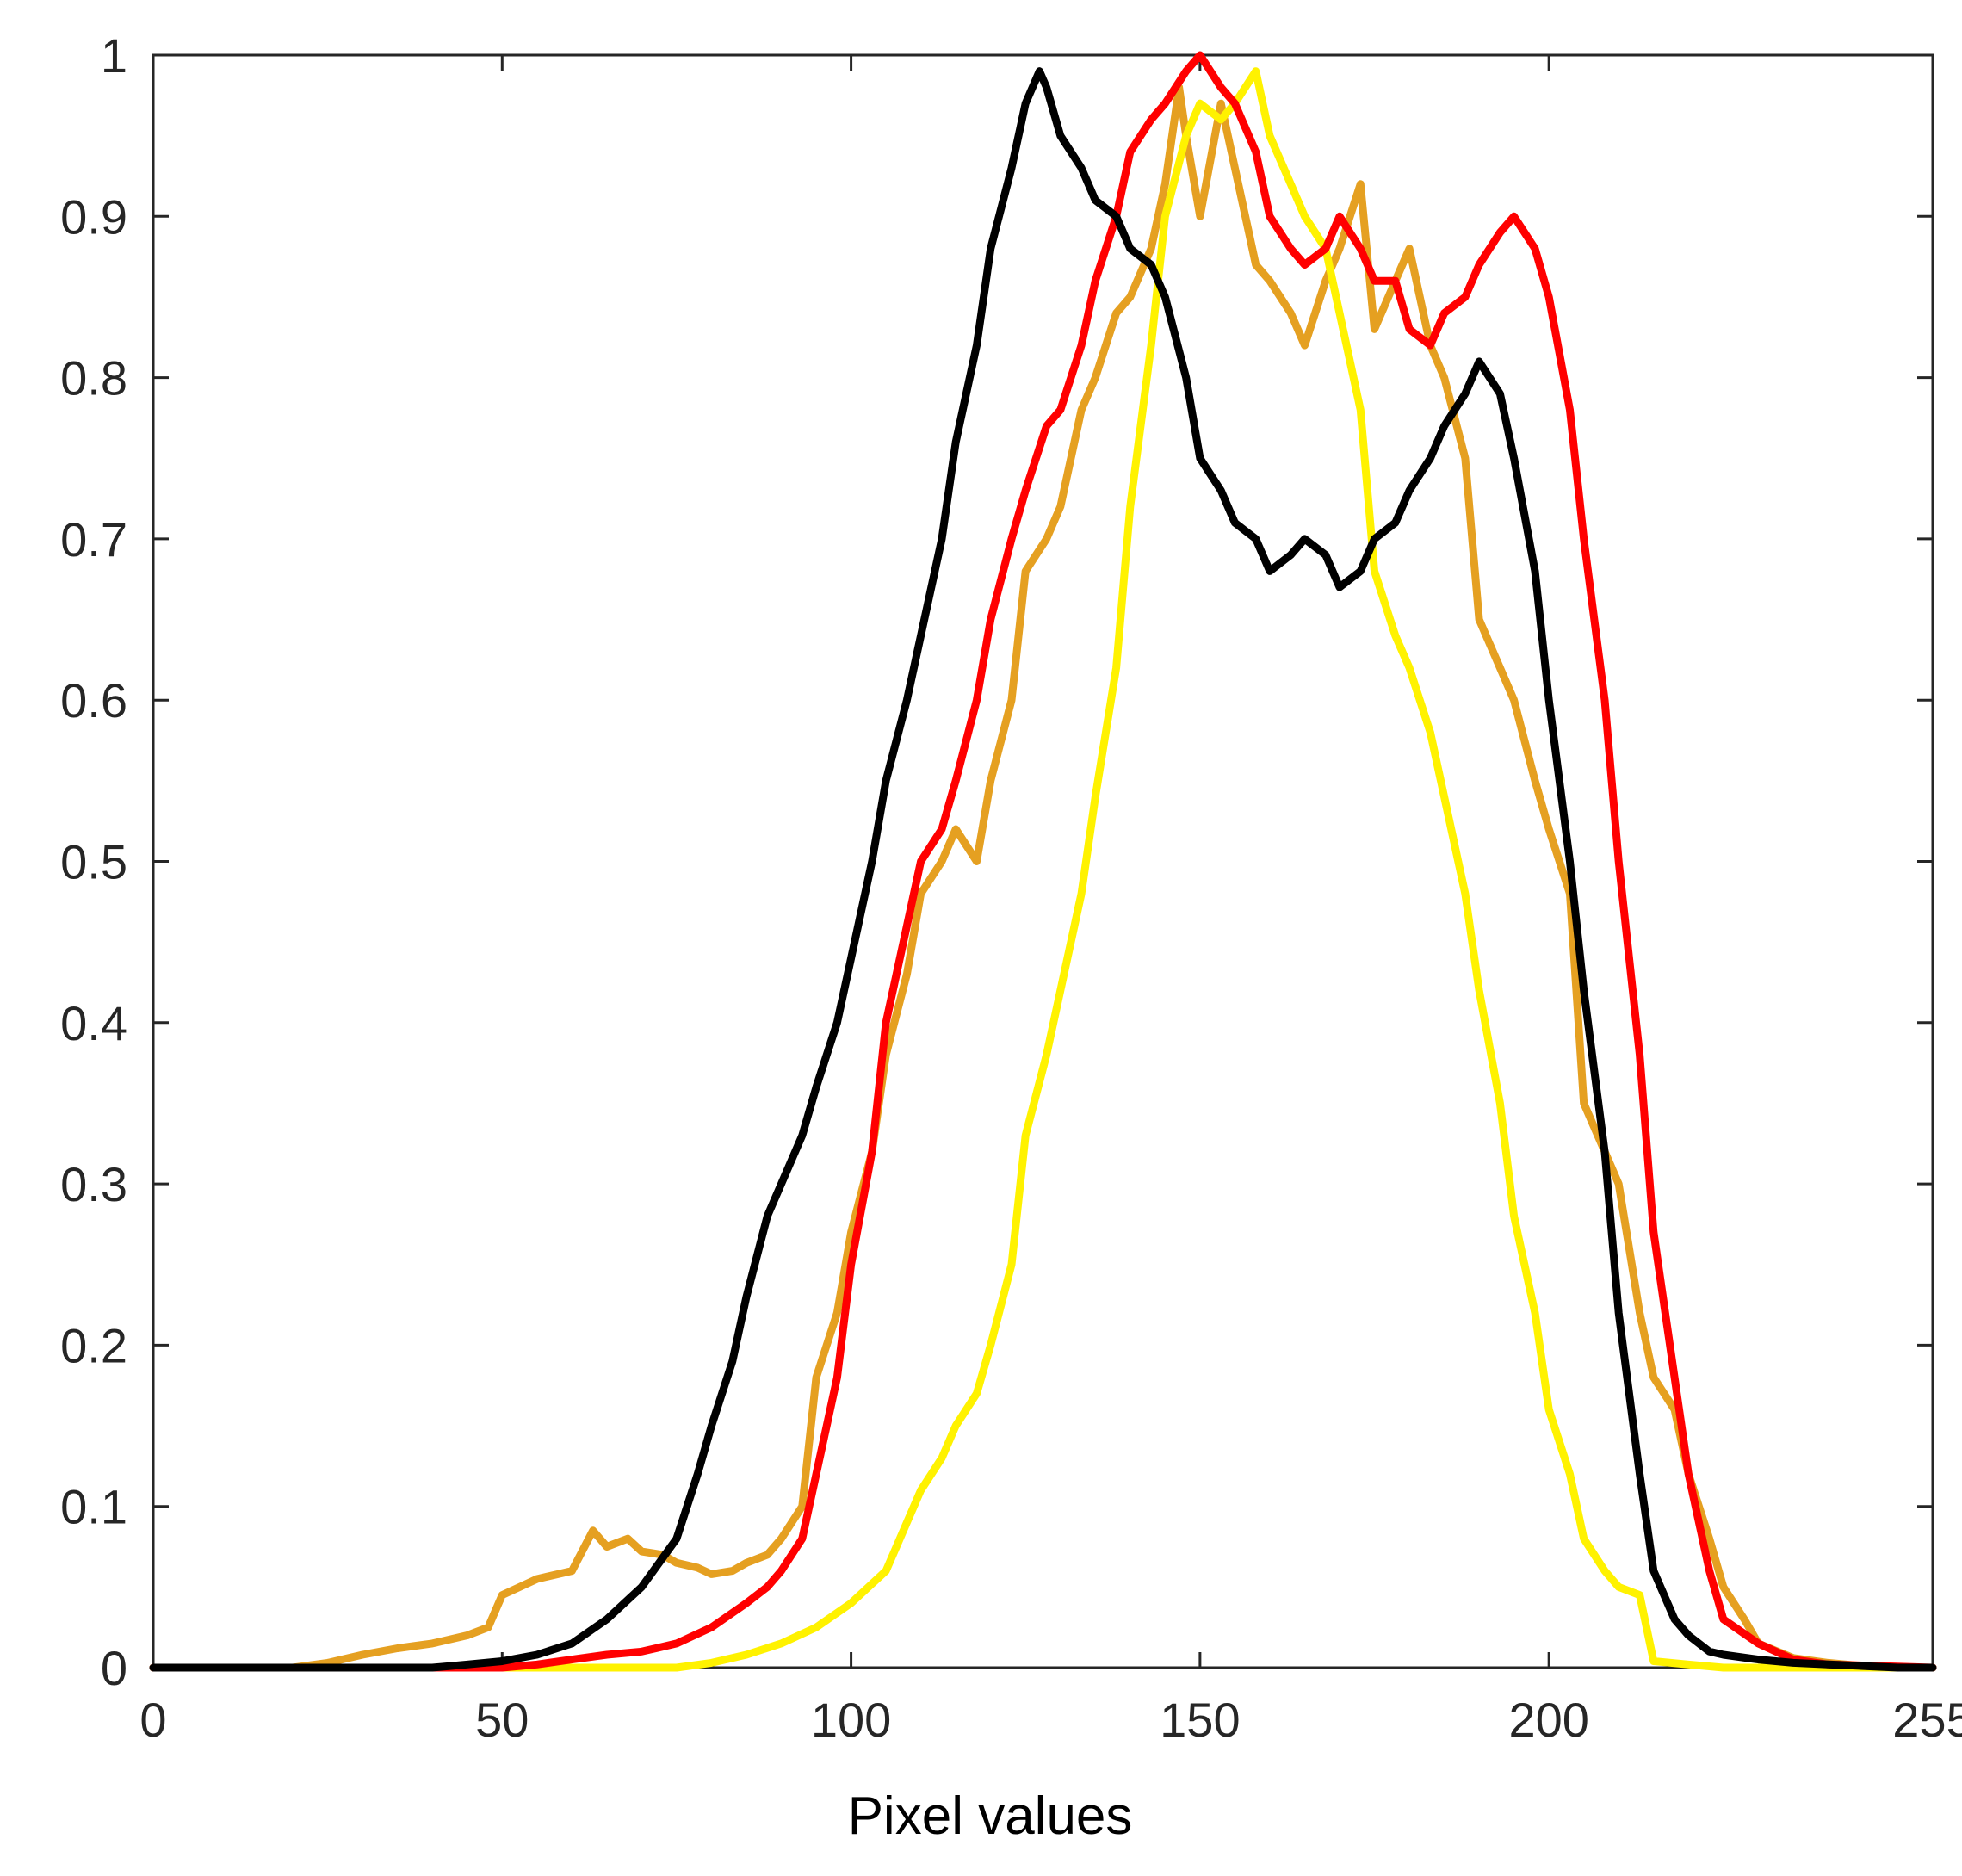 The height and width of the screenshot is (1876, 1962). What do you see at coordinates (94, 216) in the screenshot?
I see `y-tick-label: 0.9` at bounding box center [94, 216].